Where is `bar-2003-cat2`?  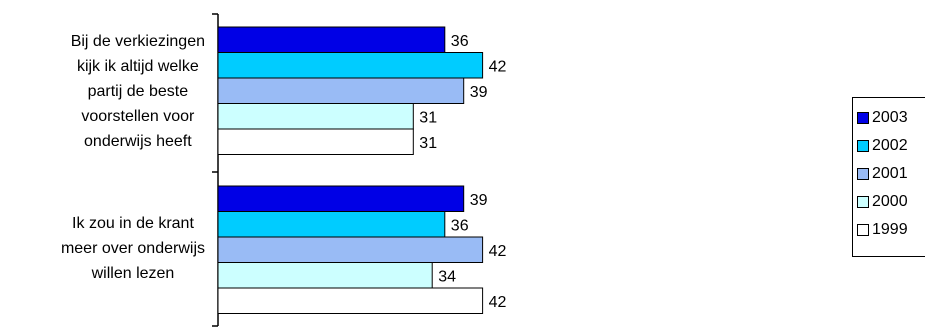 bar-2003-cat2 is located at coordinates (341, 198).